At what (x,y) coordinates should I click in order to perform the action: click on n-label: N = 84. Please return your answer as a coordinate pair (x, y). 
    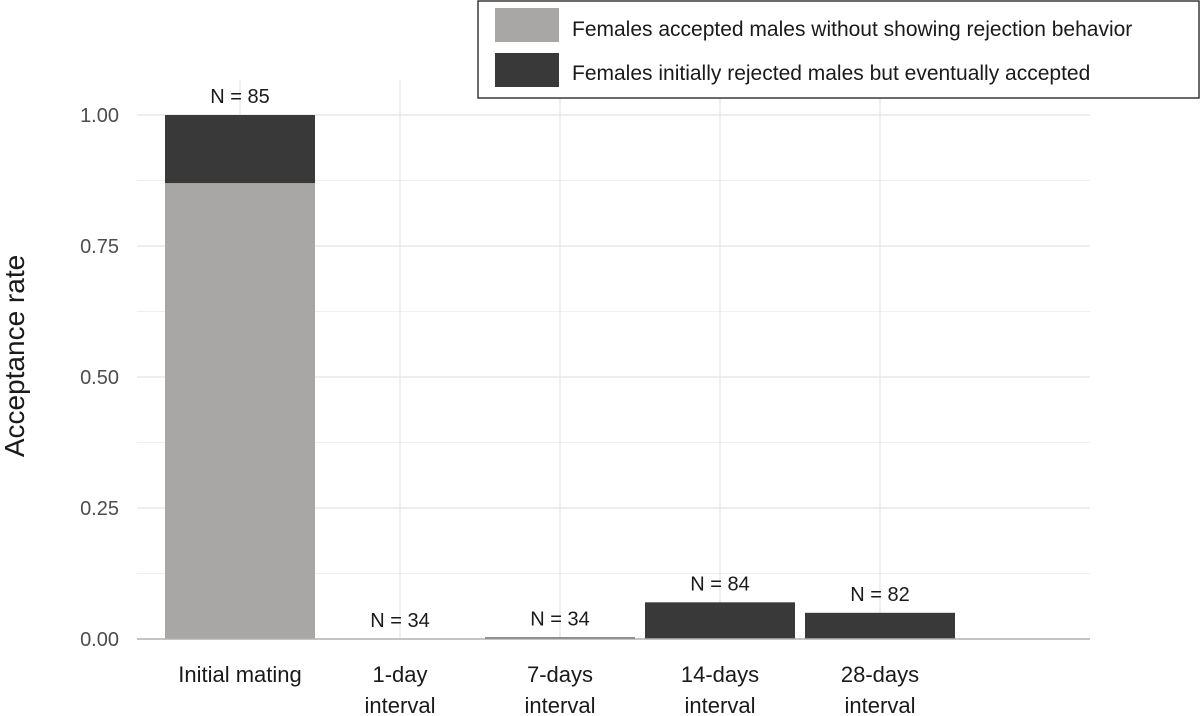
    Looking at the image, I should click on (719, 584).